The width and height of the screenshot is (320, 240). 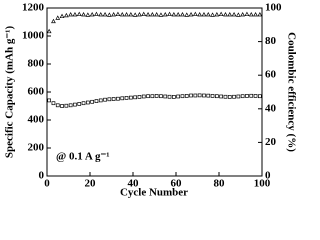 I want to click on x-tick-label: 60, so click(x=177, y=184).